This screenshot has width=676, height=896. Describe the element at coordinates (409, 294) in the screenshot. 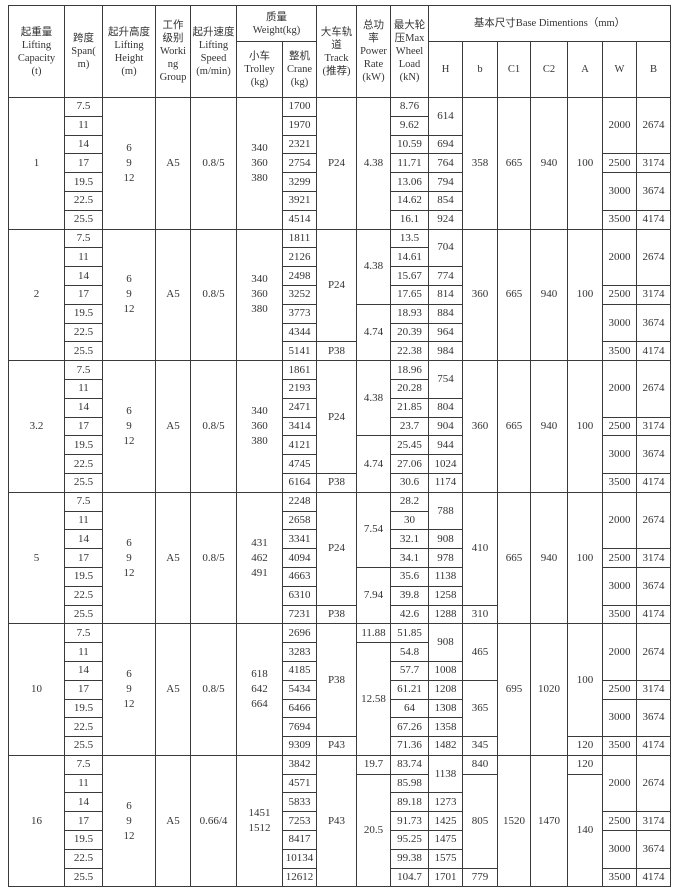

I see `cell-load: 17.65` at that location.